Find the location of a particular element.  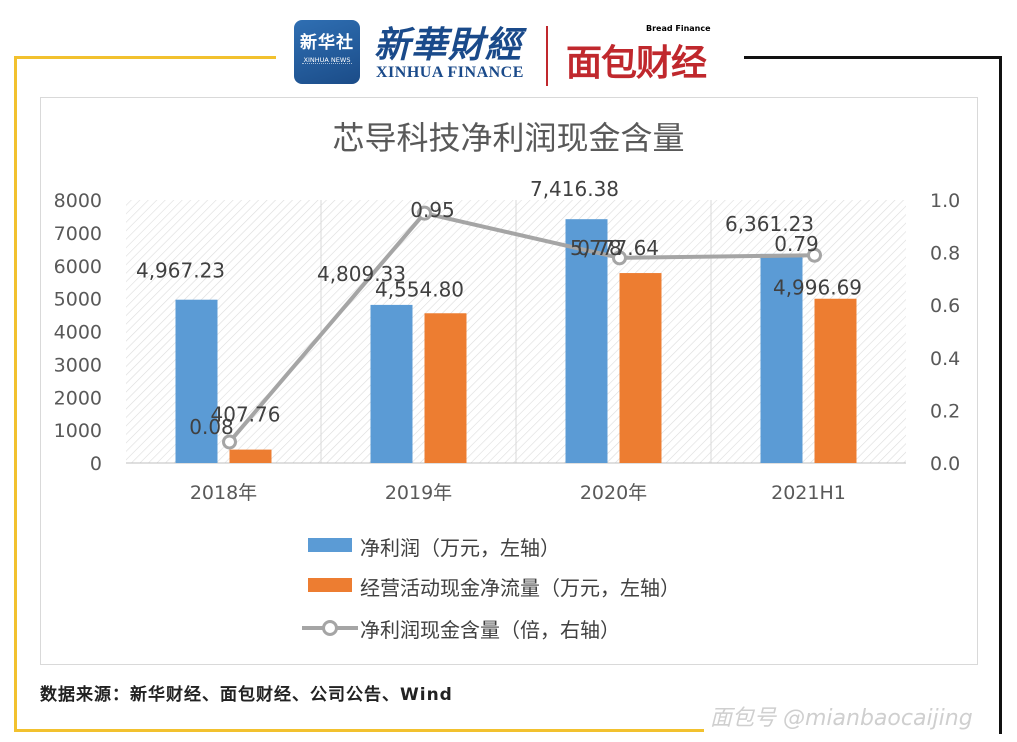

frame-left-border is located at coordinates (15, 394).